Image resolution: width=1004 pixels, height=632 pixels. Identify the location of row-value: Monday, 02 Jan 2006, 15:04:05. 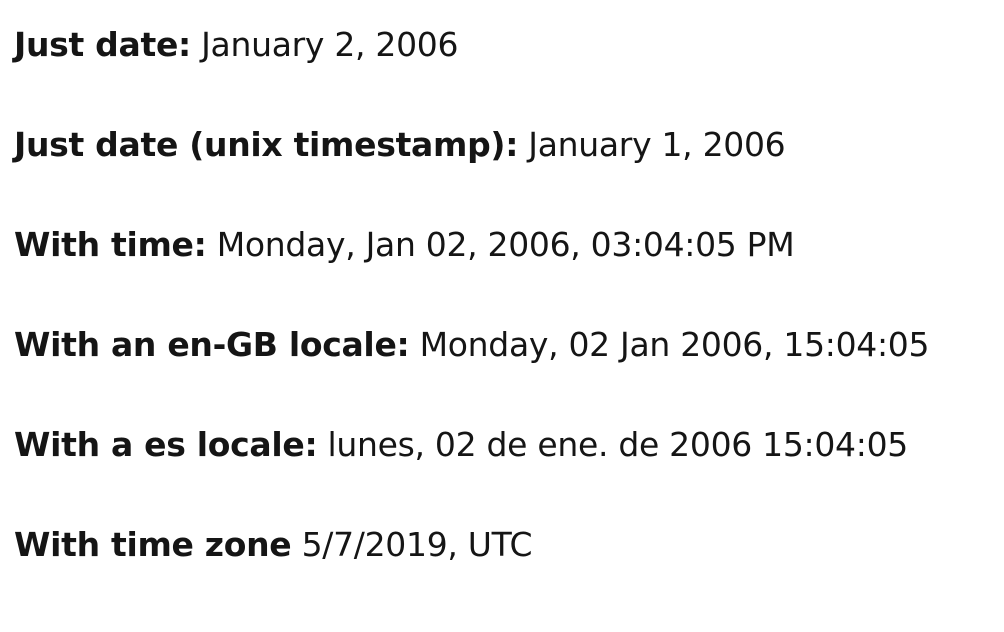
(674, 344).